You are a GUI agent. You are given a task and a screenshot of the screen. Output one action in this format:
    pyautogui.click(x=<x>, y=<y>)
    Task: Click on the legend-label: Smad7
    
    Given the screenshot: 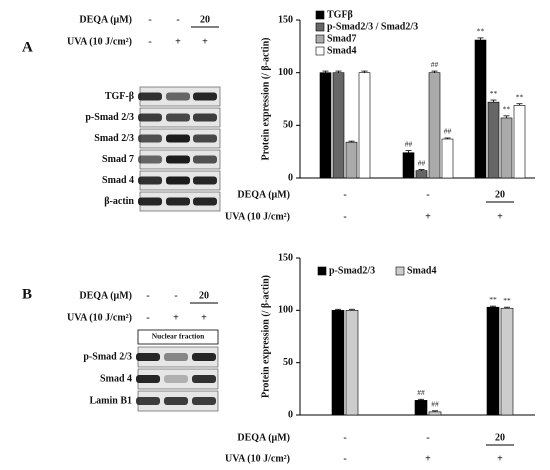 What is the action you would take?
    pyautogui.click(x=341, y=38)
    